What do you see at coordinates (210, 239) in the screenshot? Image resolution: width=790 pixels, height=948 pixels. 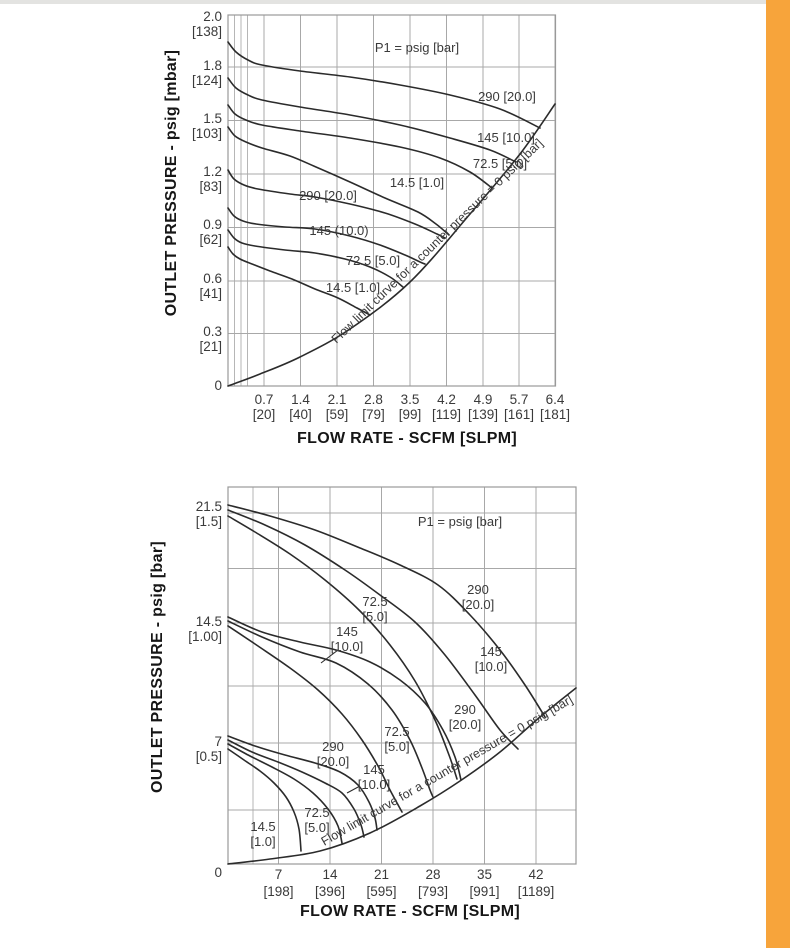 I see `y-tick-label-alt: [62]` at bounding box center [210, 239].